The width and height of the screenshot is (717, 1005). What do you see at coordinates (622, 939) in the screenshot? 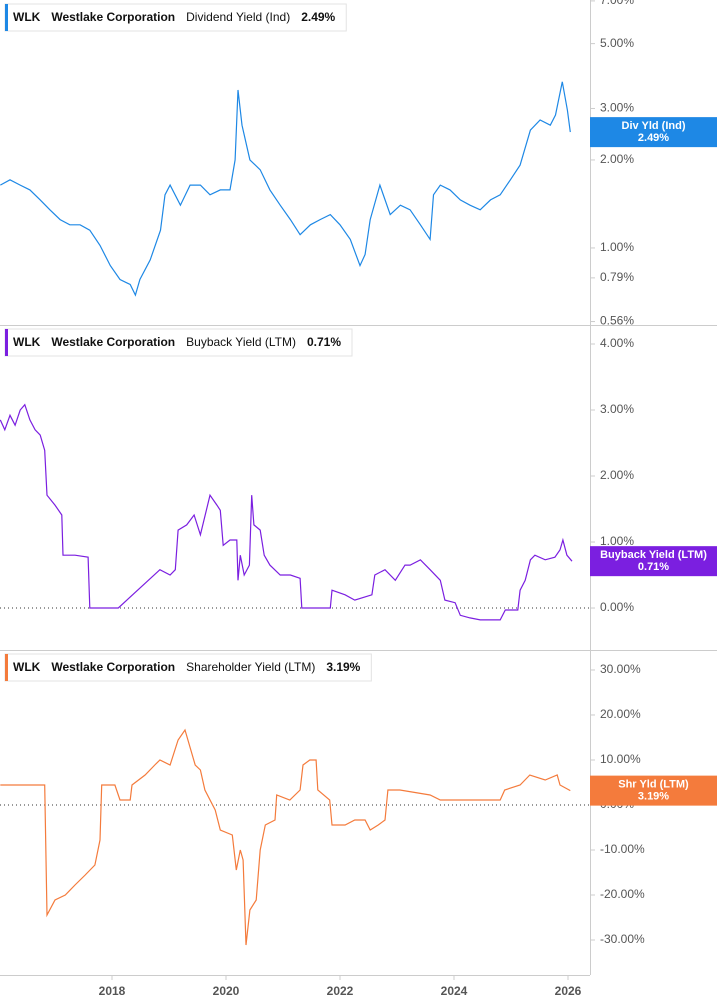
I see `y-tick-label: -30.00%` at bounding box center [622, 939].